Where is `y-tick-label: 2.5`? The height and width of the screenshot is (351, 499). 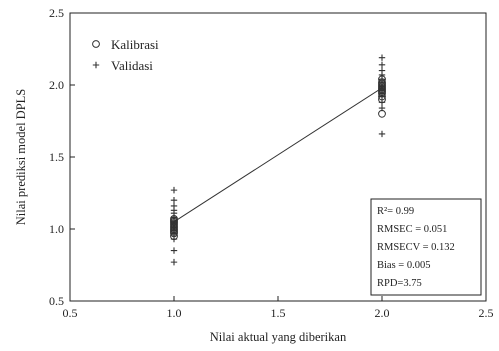 y-tick-label: 2.5 is located at coordinates (56, 13).